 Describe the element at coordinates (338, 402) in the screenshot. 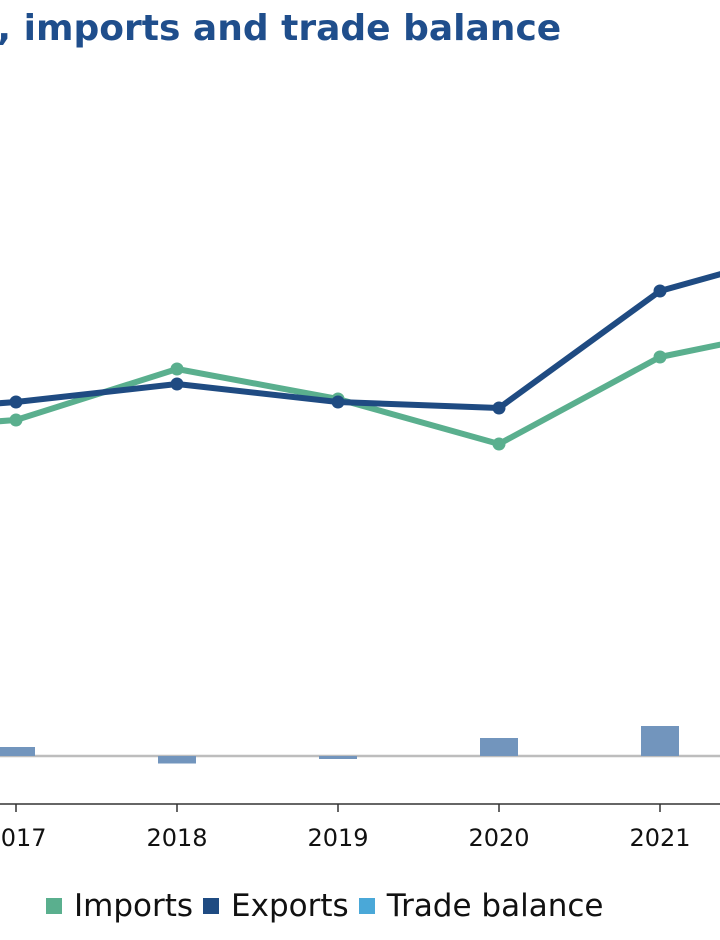

I see `exports-point-2019` at that location.